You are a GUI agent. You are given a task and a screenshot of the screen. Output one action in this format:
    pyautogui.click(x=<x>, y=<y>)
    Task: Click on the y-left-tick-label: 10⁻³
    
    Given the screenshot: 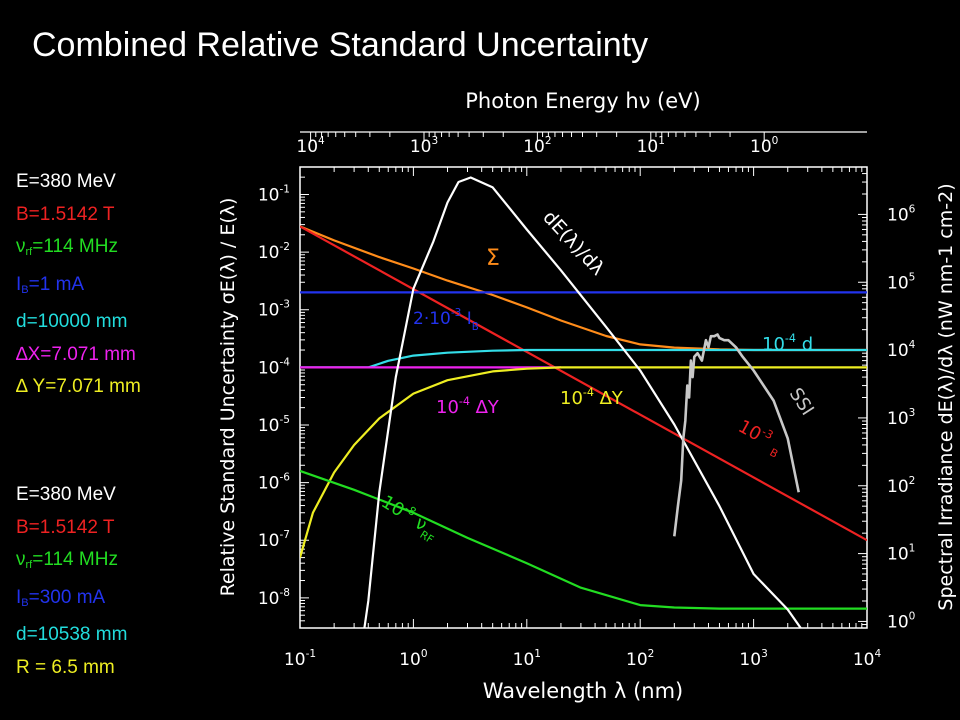 What is the action you would take?
    pyautogui.click(x=274, y=310)
    